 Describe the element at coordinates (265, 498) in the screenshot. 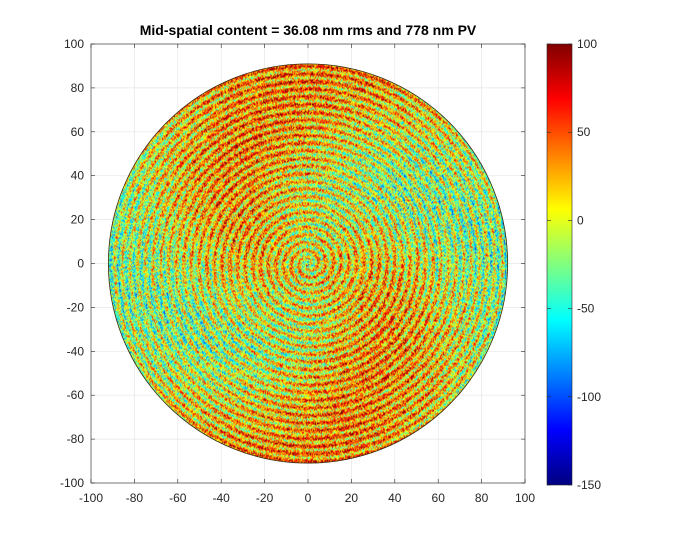

I see `x-tick-label: -20` at that location.